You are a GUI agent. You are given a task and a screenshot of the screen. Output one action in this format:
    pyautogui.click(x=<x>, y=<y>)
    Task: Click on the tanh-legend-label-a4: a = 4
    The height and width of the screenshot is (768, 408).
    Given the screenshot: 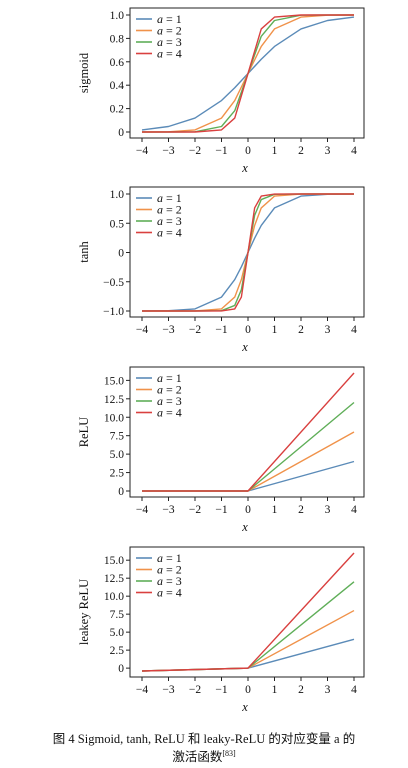 What is the action you would take?
    pyautogui.click(x=169, y=233)
    